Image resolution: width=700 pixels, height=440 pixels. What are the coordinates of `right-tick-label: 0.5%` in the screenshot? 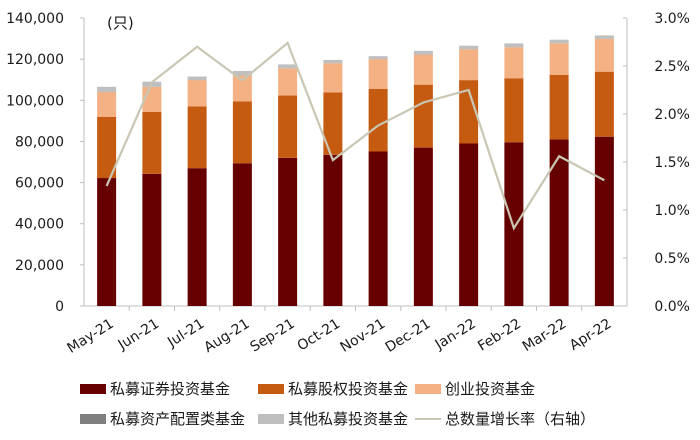 It's located at (672, 259).